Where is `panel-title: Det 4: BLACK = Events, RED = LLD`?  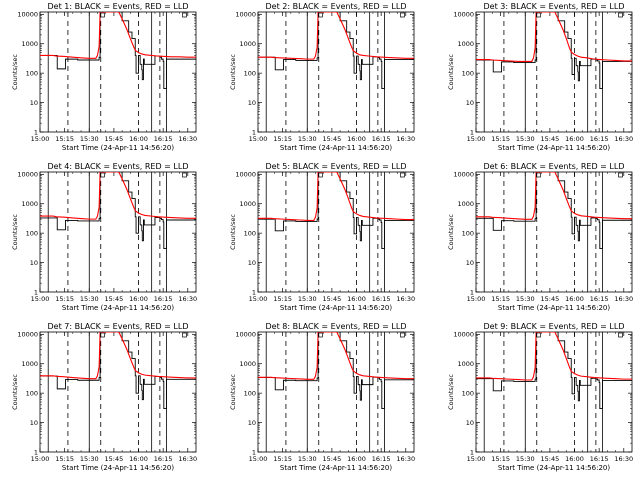 panel-title: Det 4: BLACK = Events, RED = LLD is located at coordinates (118, 166).